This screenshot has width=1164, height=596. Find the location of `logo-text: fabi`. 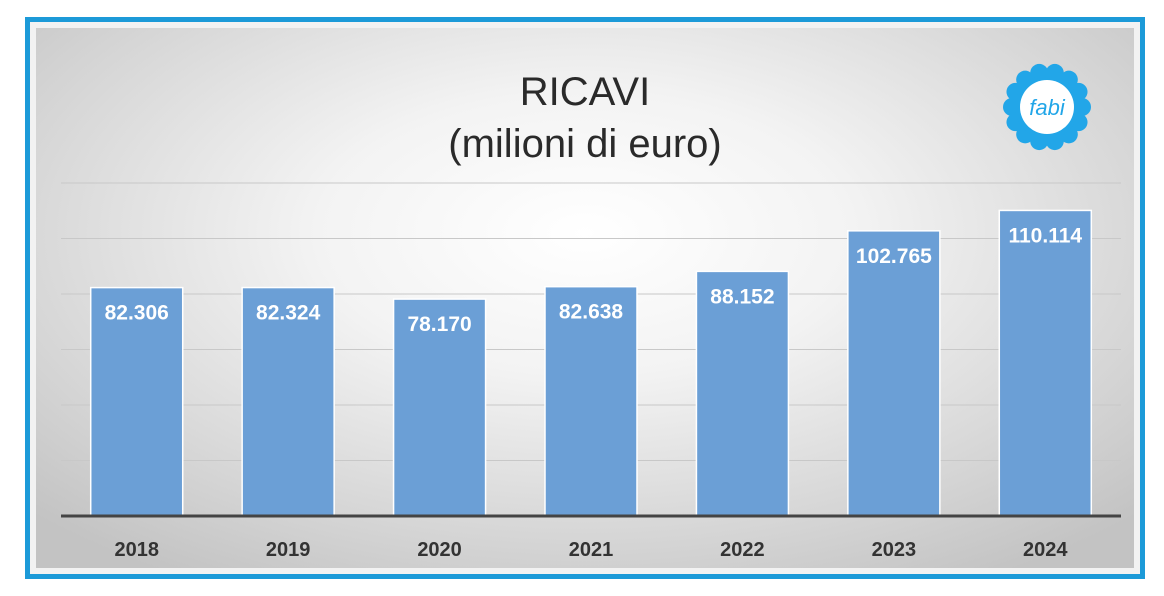

logo-text: fabi is located at coordinates (1047, 107).